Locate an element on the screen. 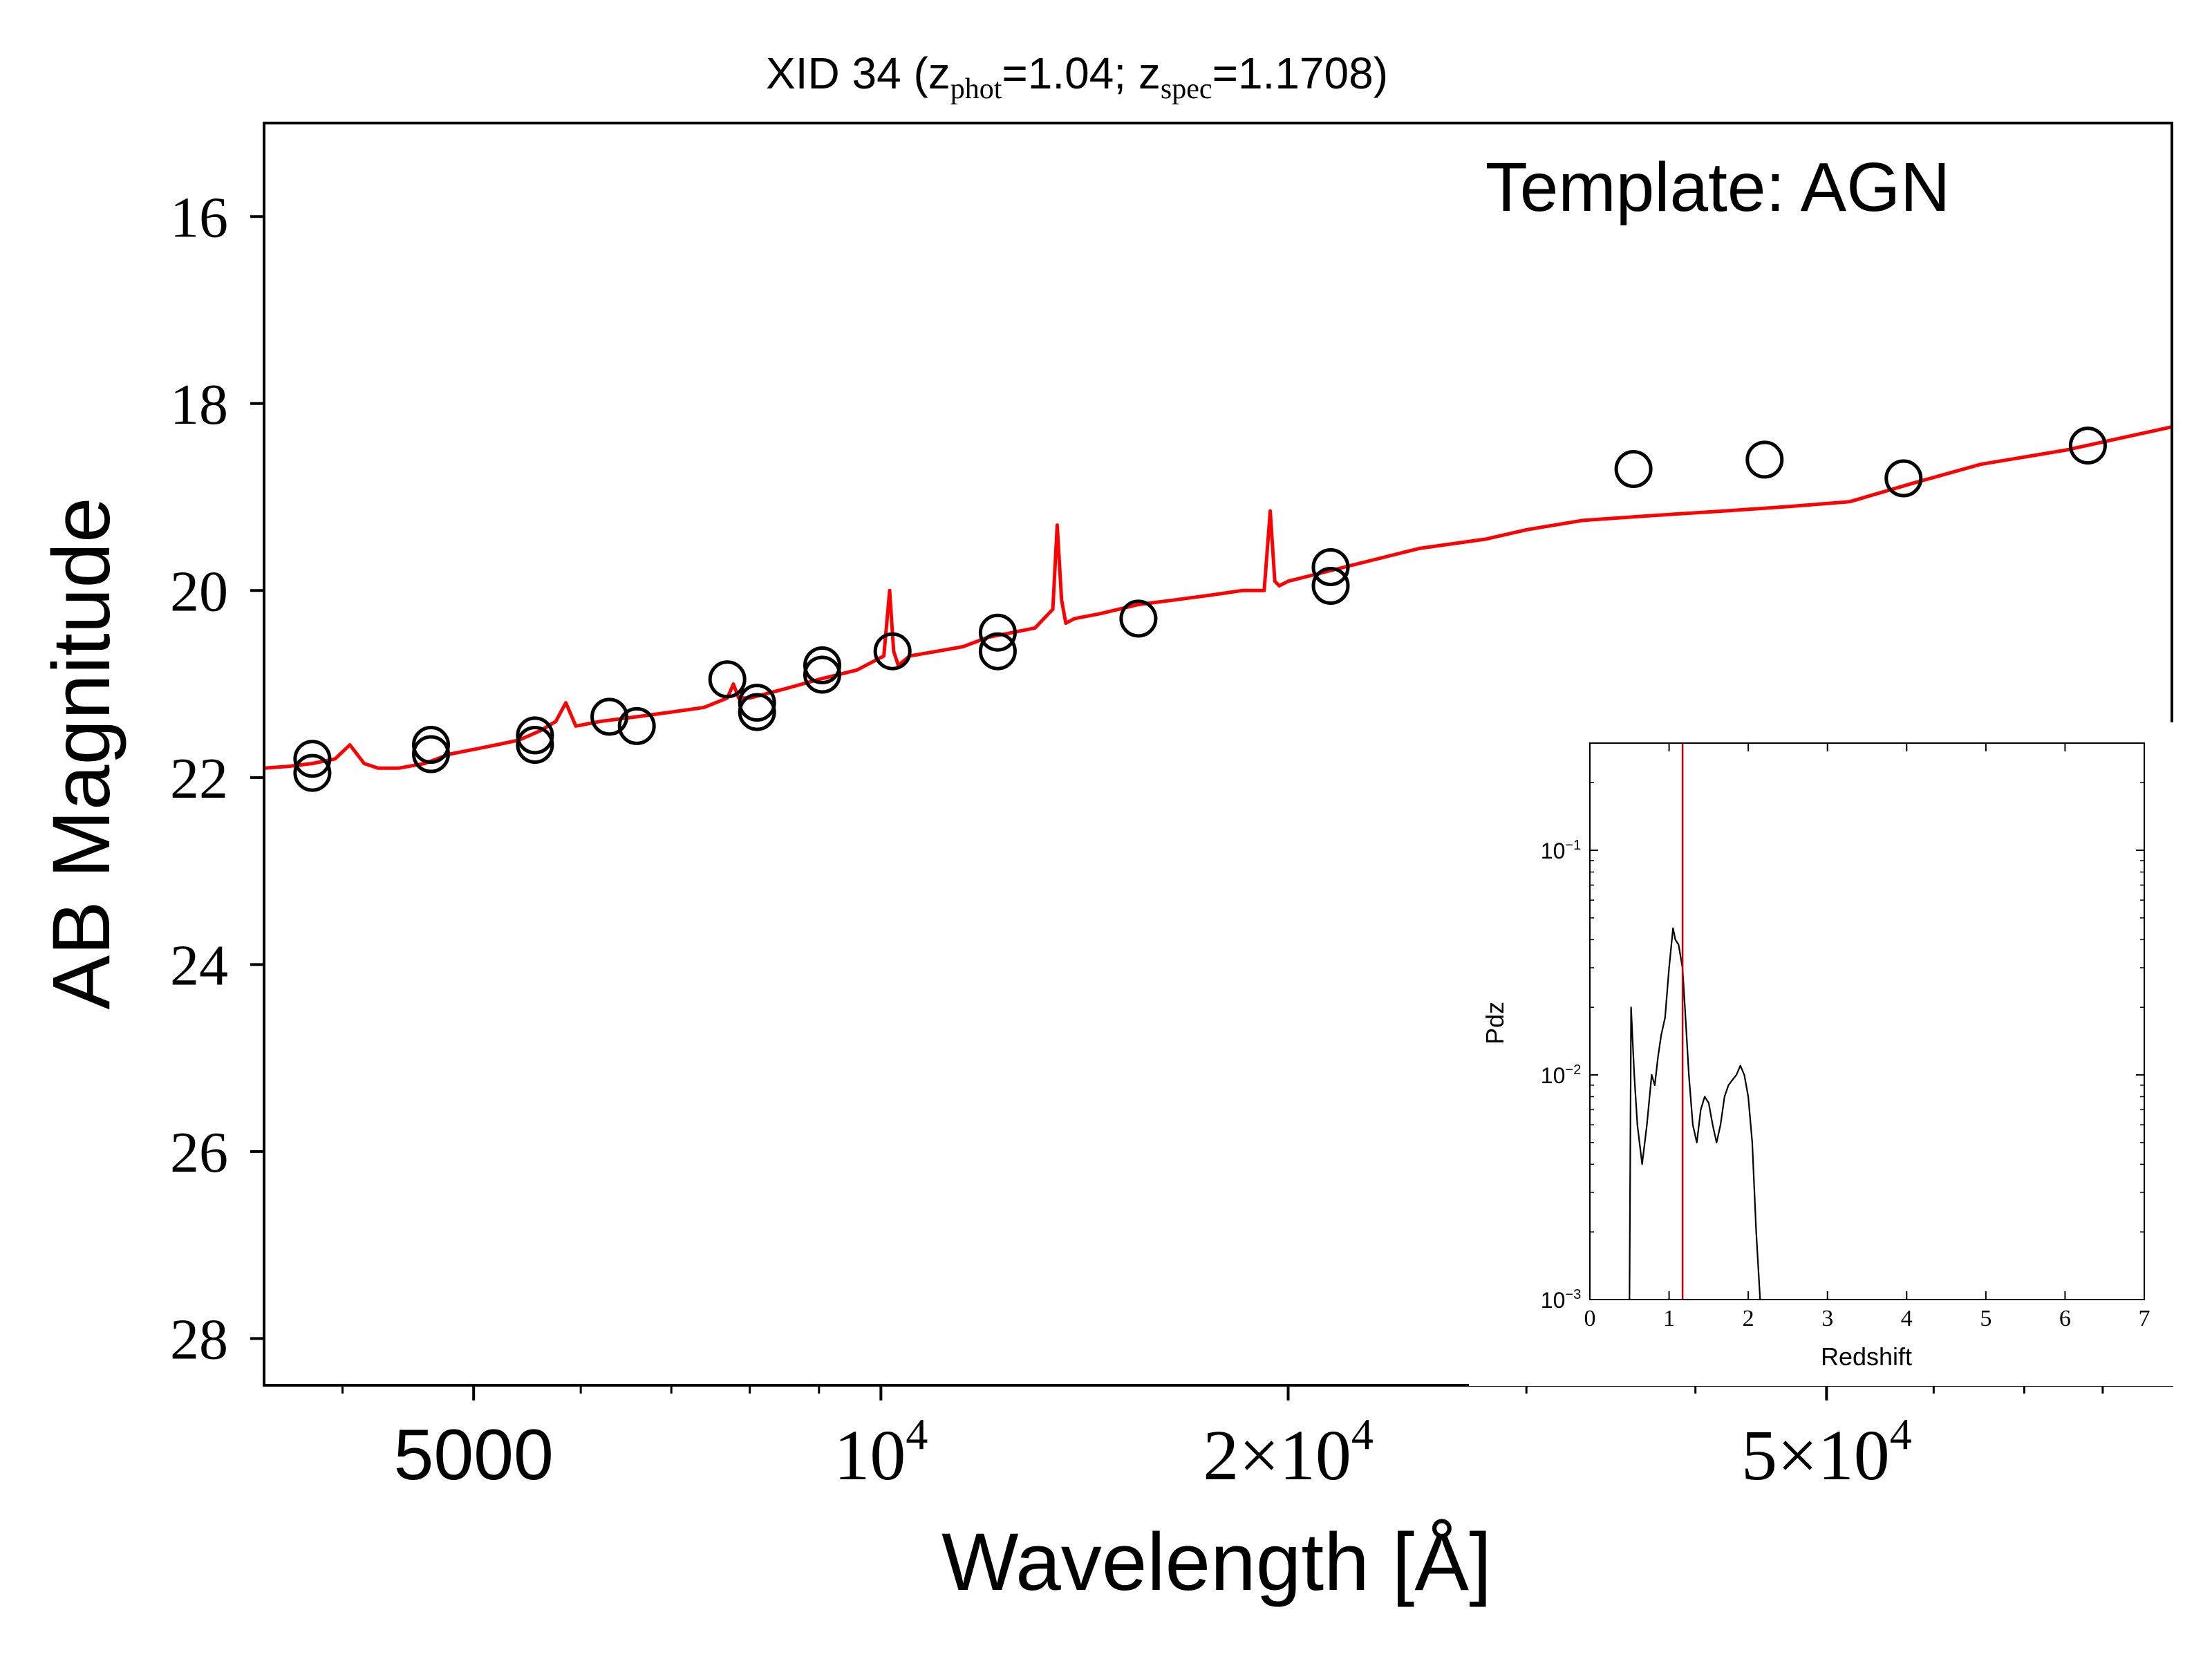 Image resolution: width=2212 pixels, height=1659 pixels. inset-x-tick-label: 3 is located at coordinates (1827, 1318).